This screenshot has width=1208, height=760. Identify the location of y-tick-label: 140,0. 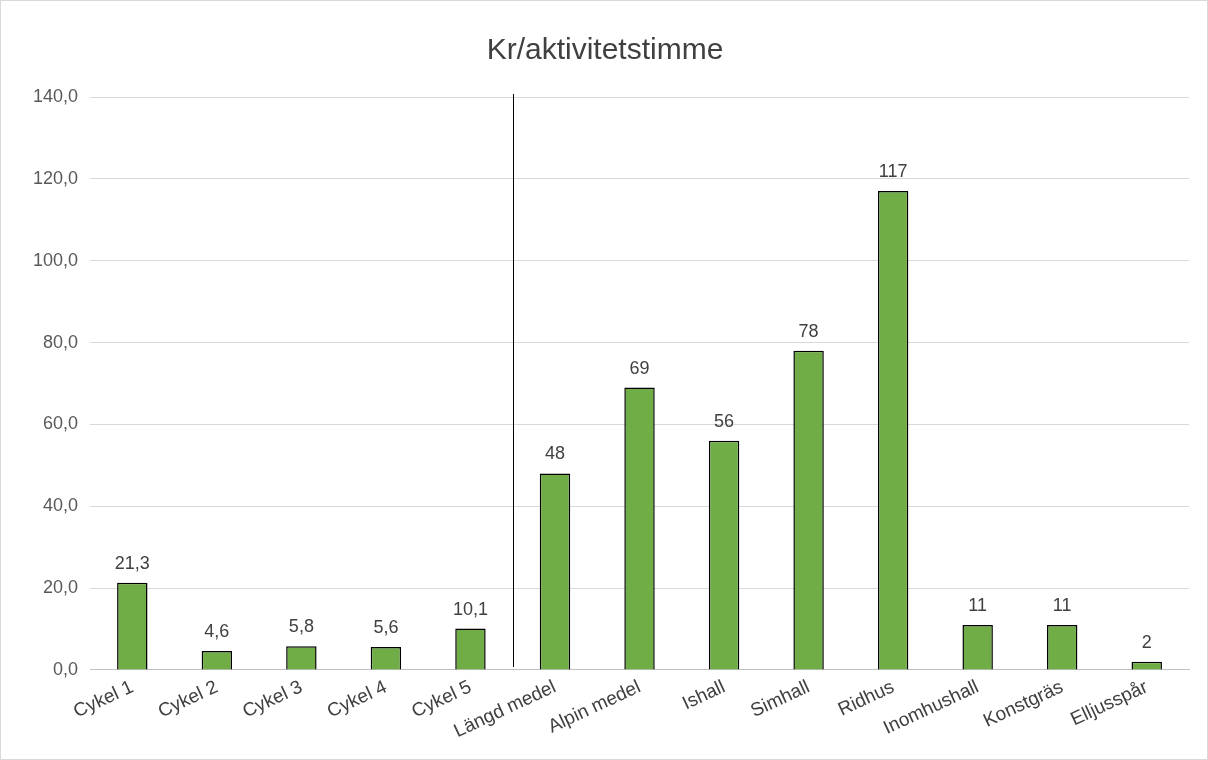
(56, 95).